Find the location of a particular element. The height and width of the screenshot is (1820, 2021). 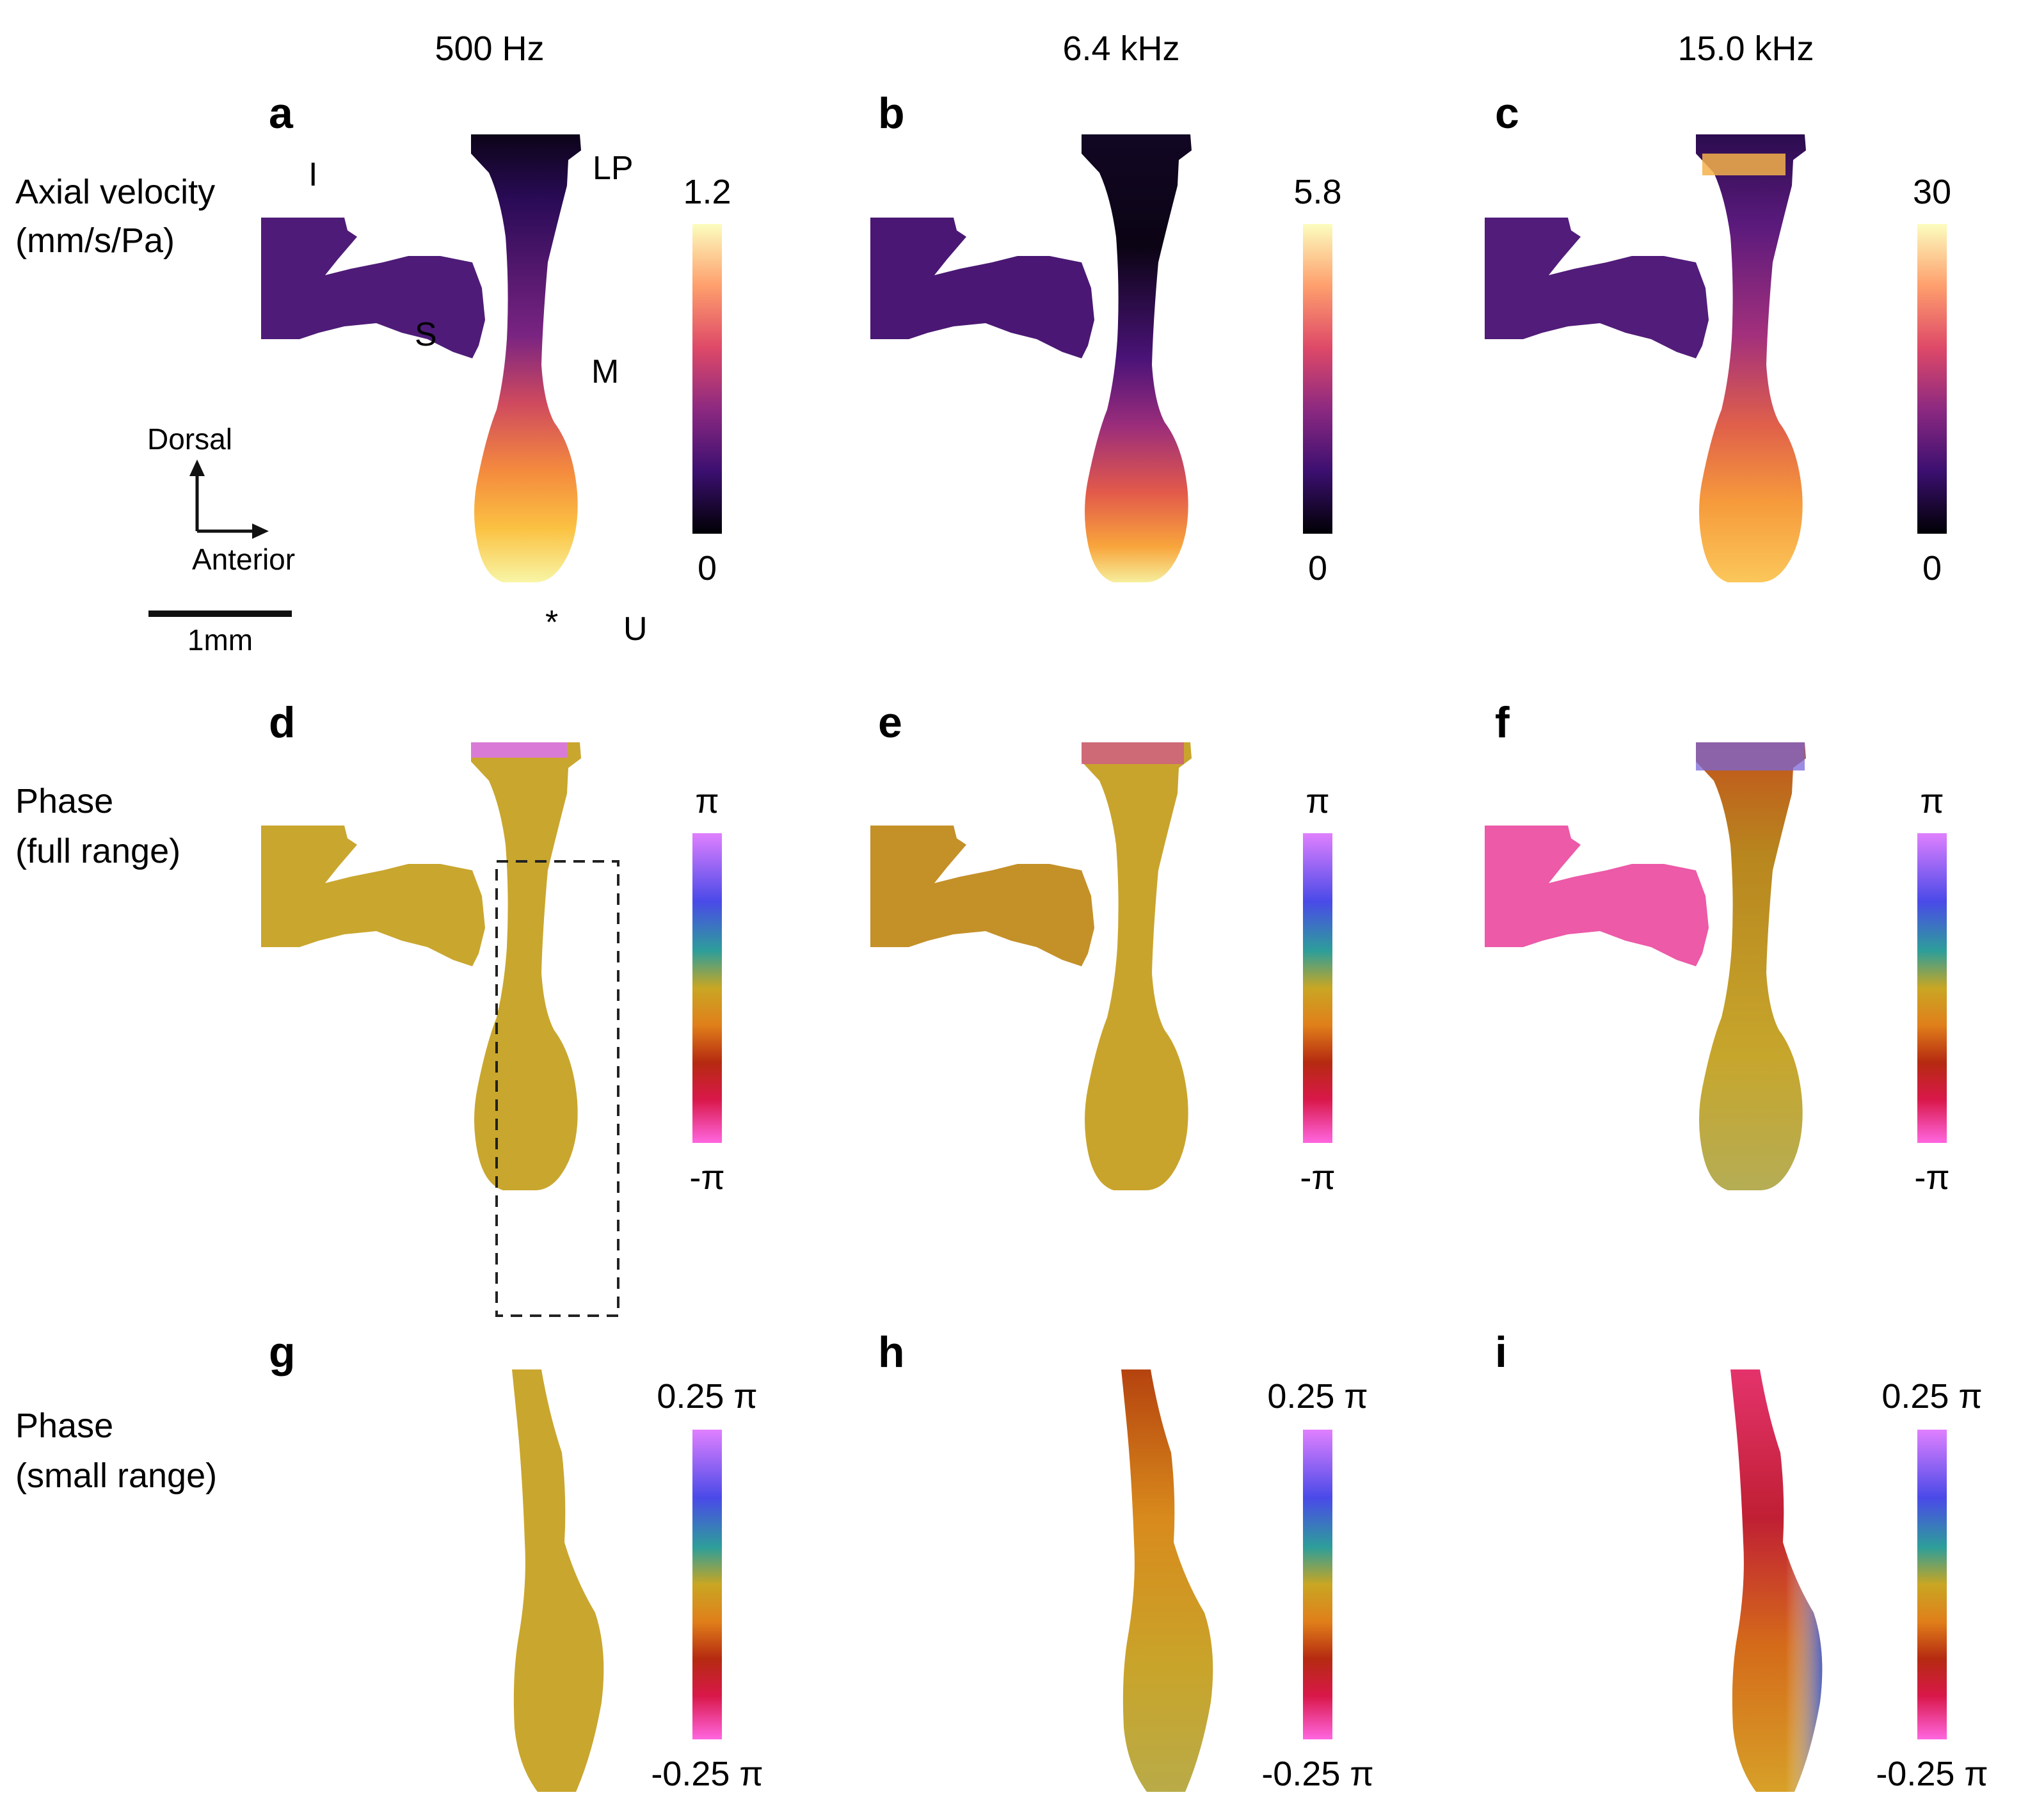

column-title-6-4khz: 6.4 kHz is located at coordinates (1120, 48).